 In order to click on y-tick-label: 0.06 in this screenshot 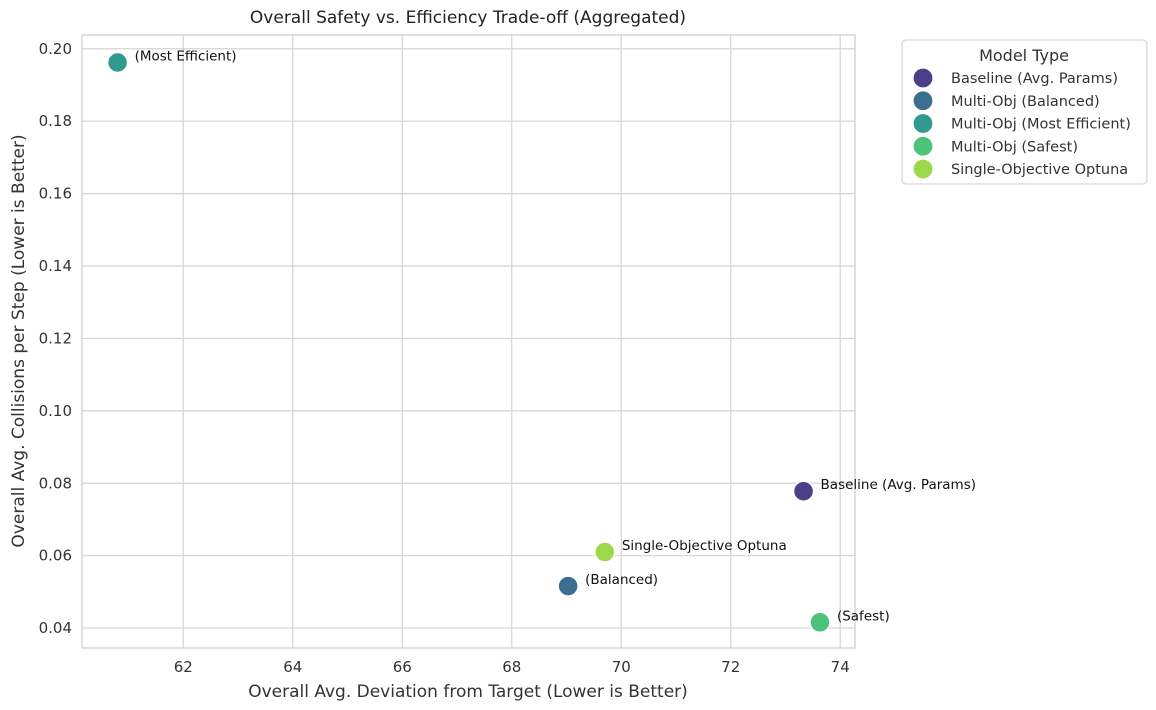, I will do `click(55, 556)`.